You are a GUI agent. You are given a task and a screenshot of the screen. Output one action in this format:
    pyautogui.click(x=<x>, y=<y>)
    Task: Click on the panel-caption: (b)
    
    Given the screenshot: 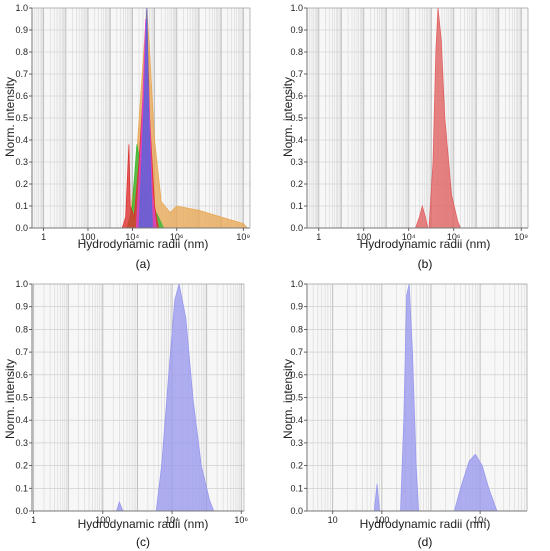 What is the action you would take?
    pyautogui.click(x=425, y=264)
    